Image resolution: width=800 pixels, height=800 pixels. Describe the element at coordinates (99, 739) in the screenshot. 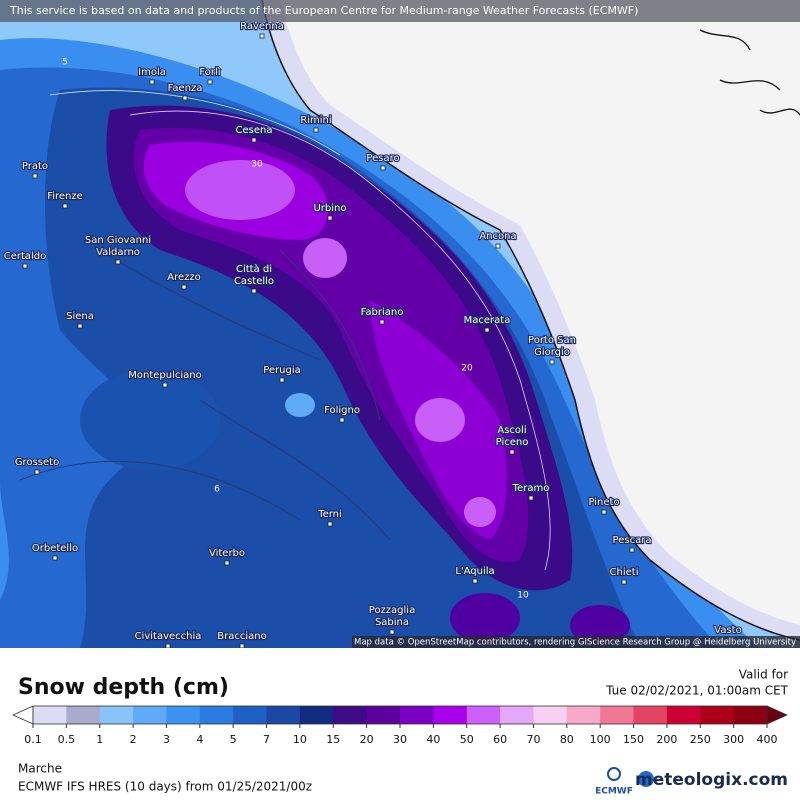

I see `colorbar-tick-label: 1` at that location.